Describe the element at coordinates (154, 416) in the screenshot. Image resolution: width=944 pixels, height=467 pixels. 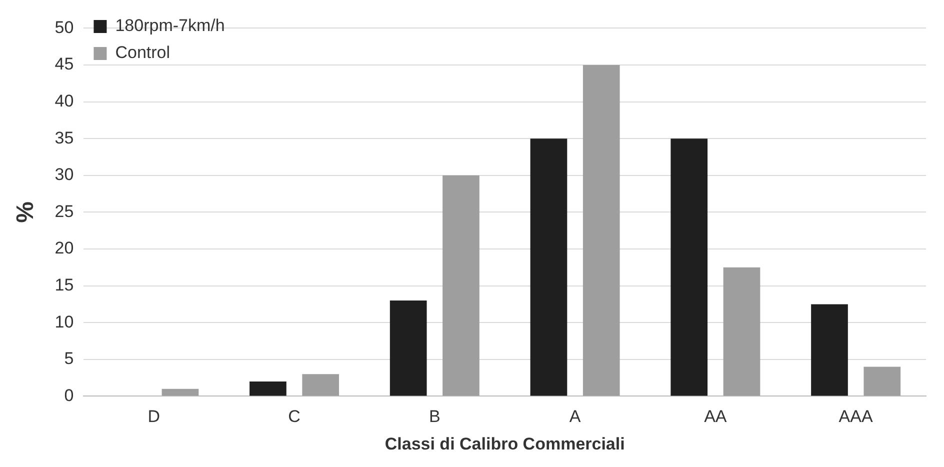
I see `x-tick-label: D` at that location.